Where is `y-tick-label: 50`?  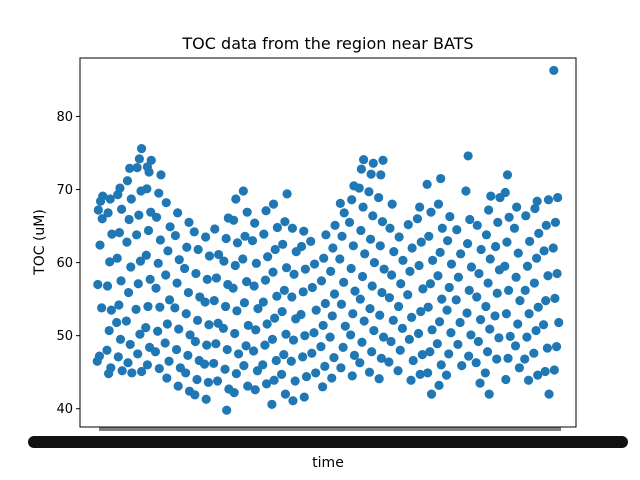 y-tick-label: 50 is located at coordinates (64, 336).